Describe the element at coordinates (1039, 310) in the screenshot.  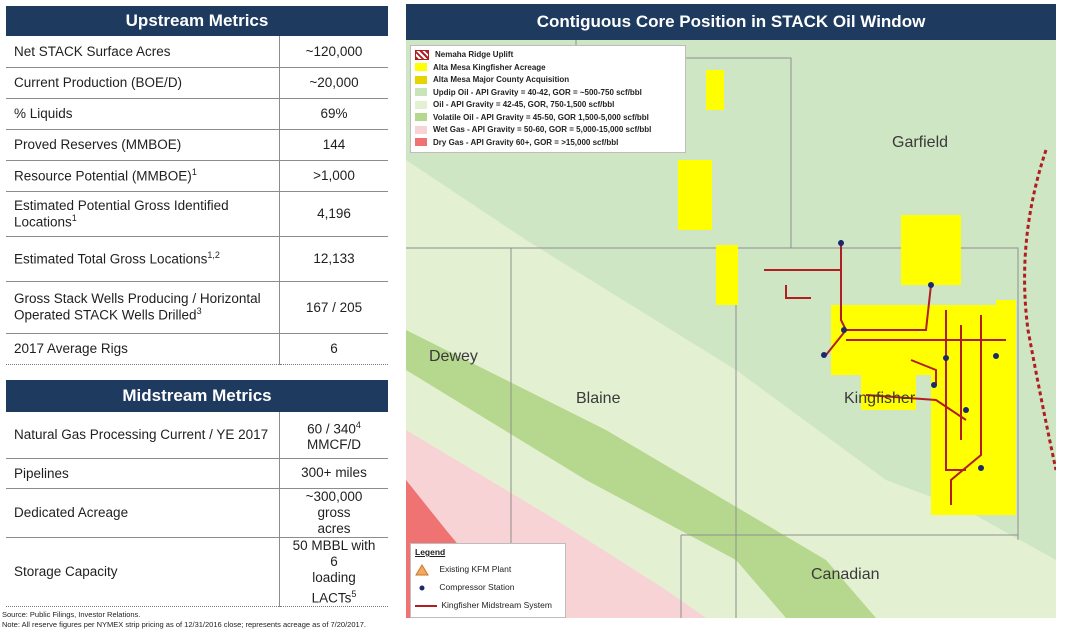
I see `nemaha-ridge-line` at that location.